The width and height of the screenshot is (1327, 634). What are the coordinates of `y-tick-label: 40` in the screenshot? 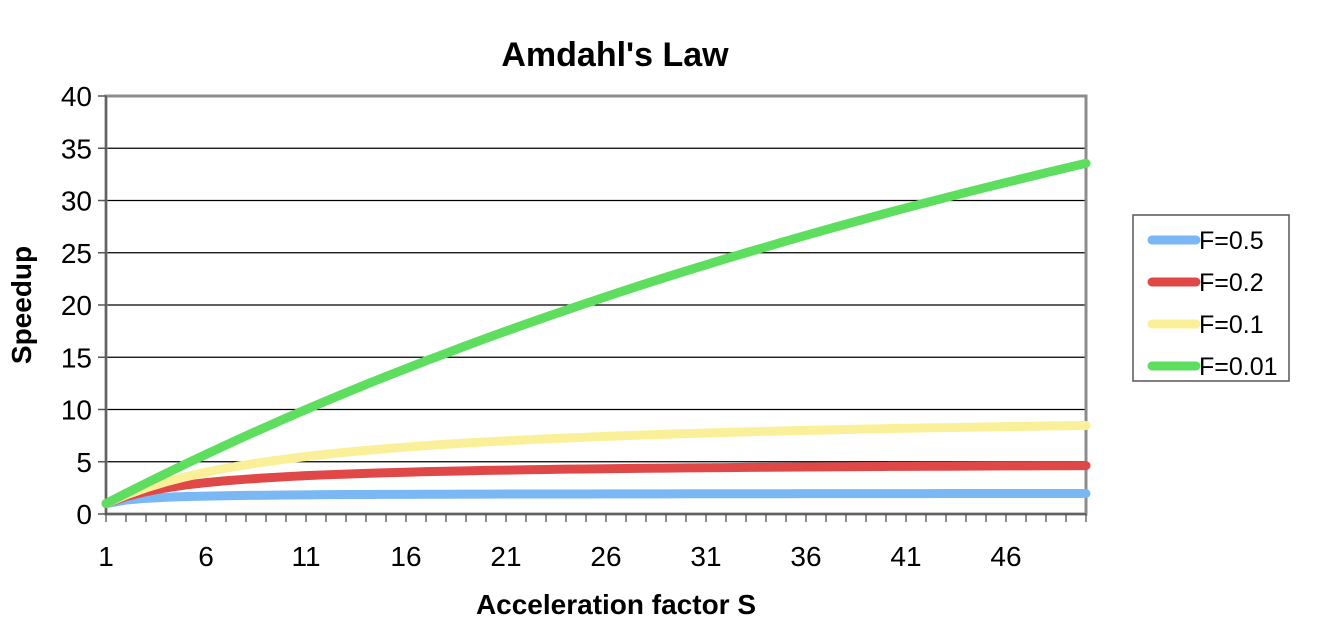 It's located at (76, 96).